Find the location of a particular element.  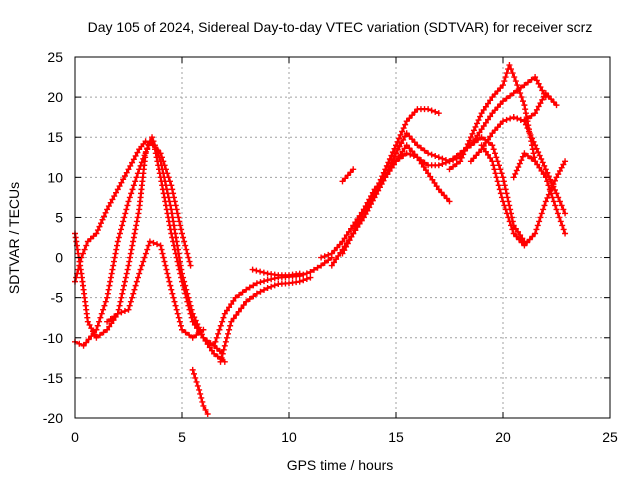

x-tick-label: 15 is located at coordinates (396, 437).